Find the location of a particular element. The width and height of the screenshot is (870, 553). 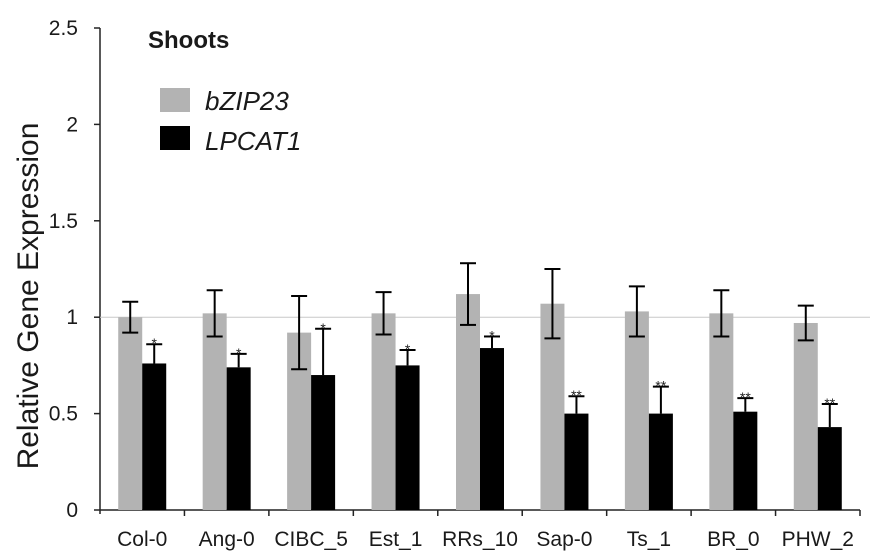

y-axis-label: Relative Gene Expression is located at coordinates (28, 296).